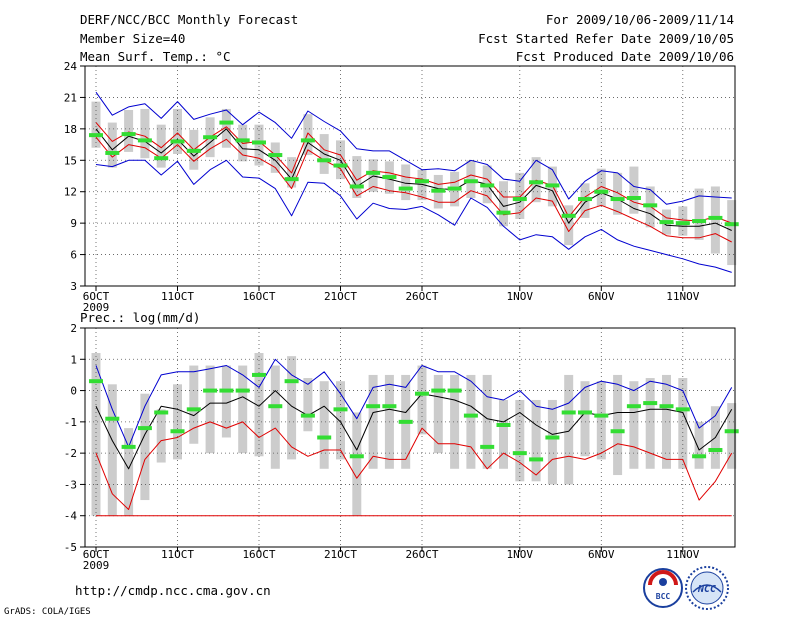 This screenshot has width=800, height=618. Describe the element at coordinates (73, 286) in the screenshot. I see `y-tick-label: 3` at that location.